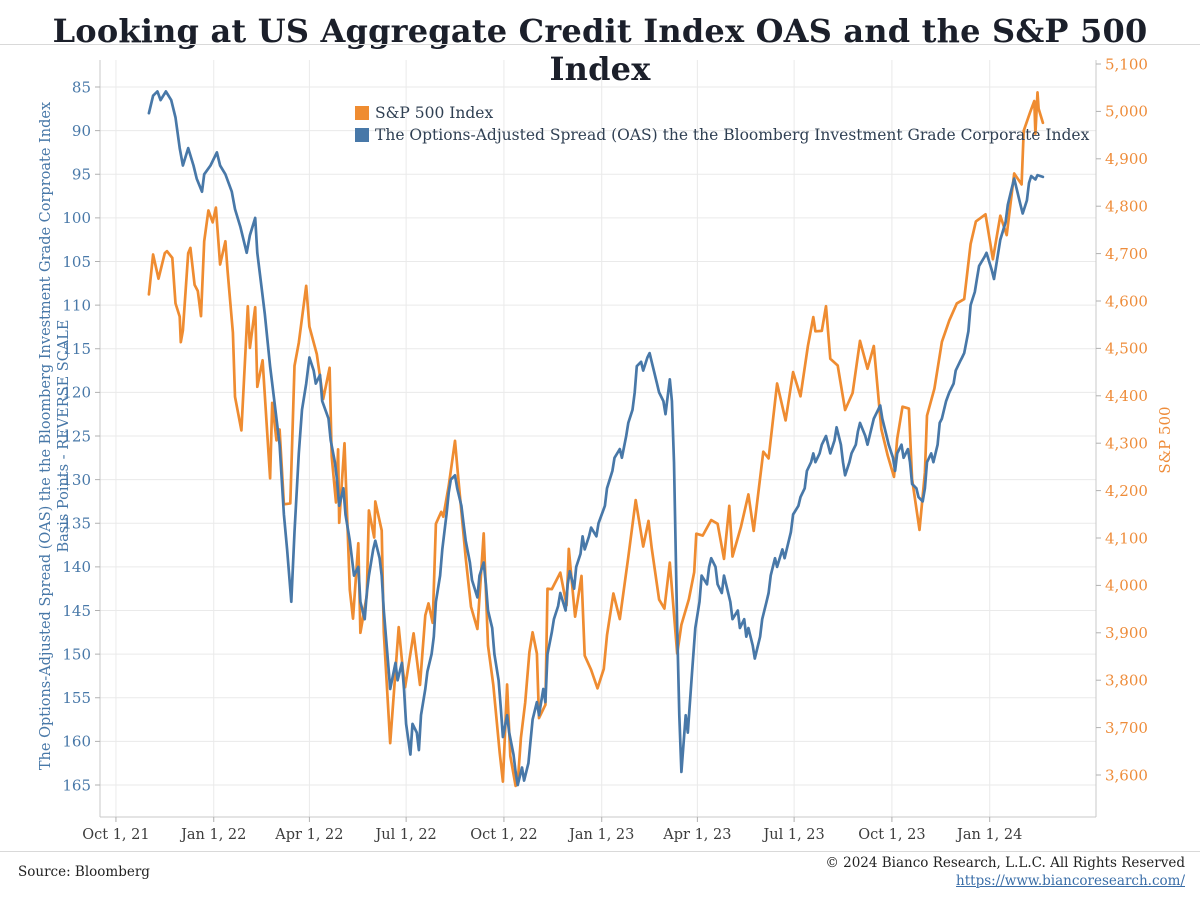  What do you see at coordinates (1126, 112) in the screenshot?
I see `right-tick-label: 5,000` at bounding box center [1126, 112].